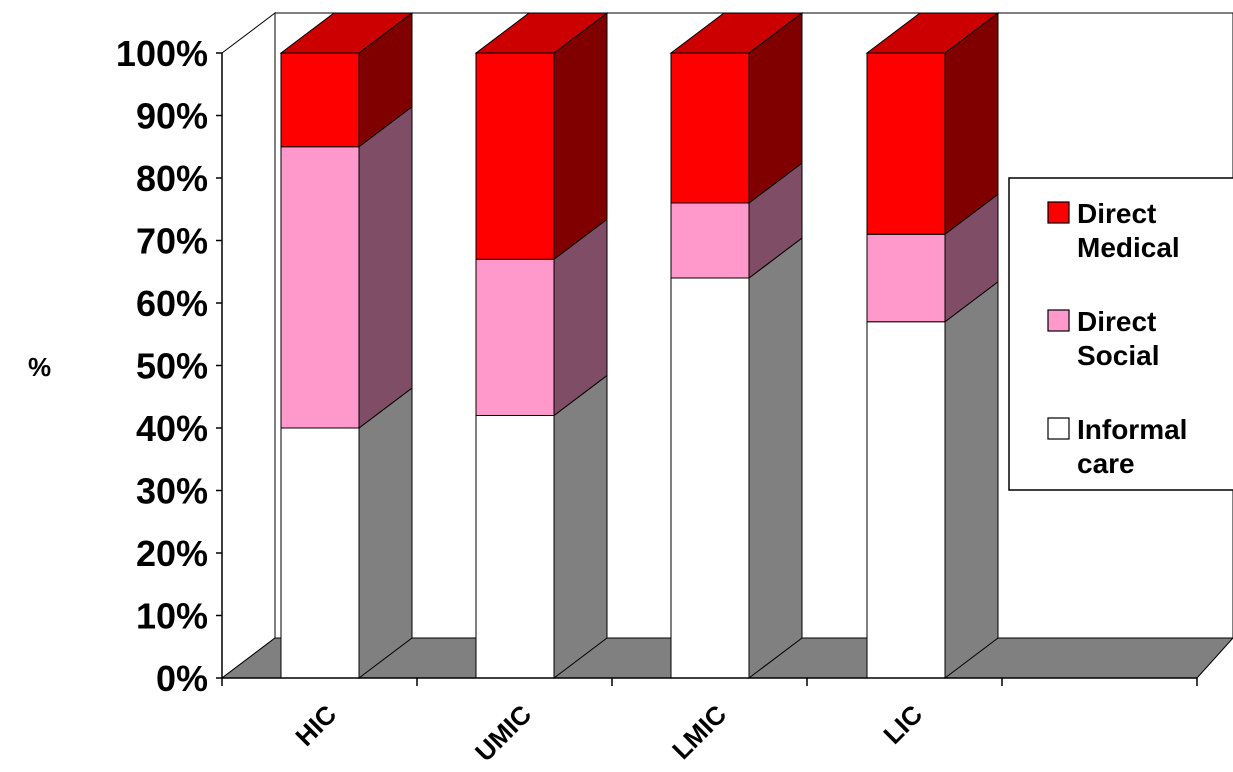 The height and width of the screenshot is (772, 1233). I want to click on bar-side-lmic-informal-care, so click(775, 458).